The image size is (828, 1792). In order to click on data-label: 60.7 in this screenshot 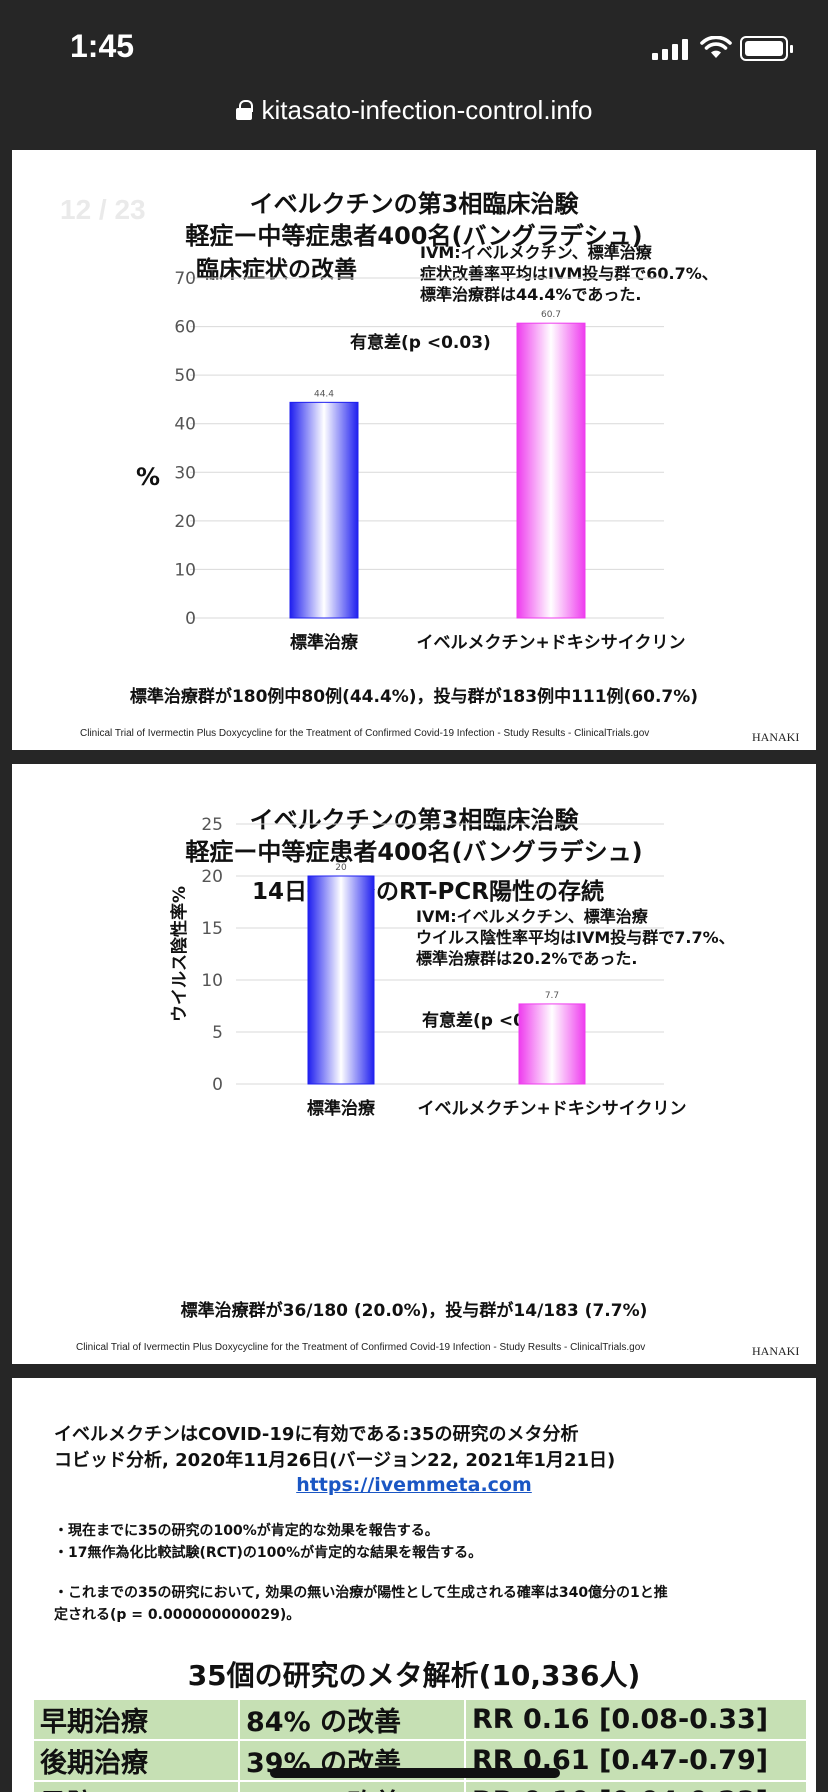, I will do `click(551, 315)`.